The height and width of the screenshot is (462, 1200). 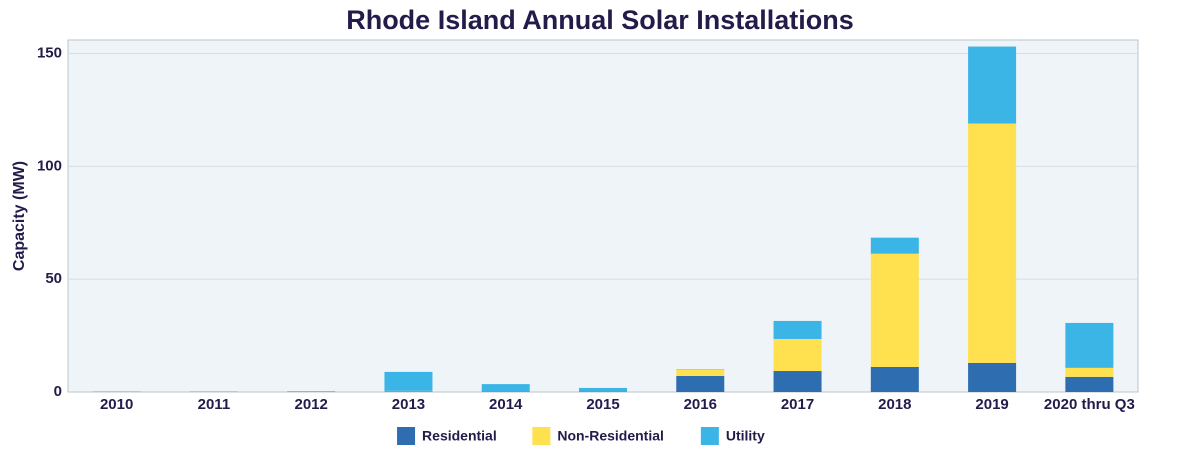 I want to click on x-tick-label: 2018, so click(x=894, y=404).